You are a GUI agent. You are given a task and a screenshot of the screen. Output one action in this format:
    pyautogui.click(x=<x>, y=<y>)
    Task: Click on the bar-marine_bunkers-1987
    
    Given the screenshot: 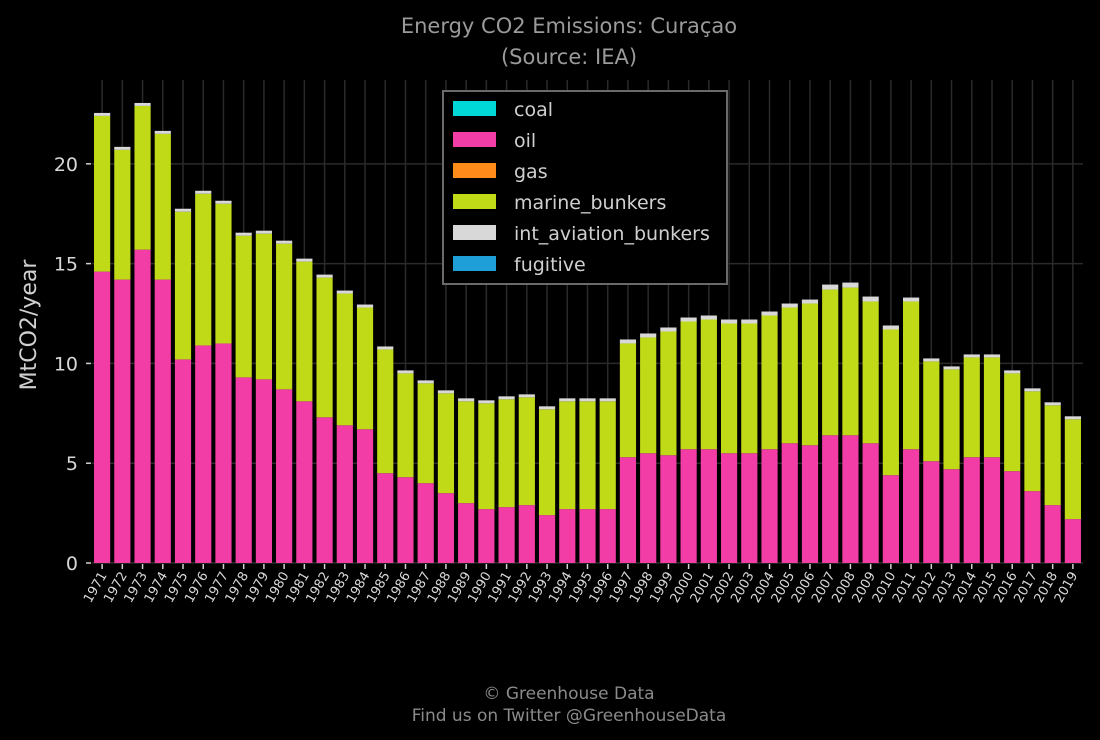 What is the action you would take?
    pyautogui.click(x=425, y=433)
    